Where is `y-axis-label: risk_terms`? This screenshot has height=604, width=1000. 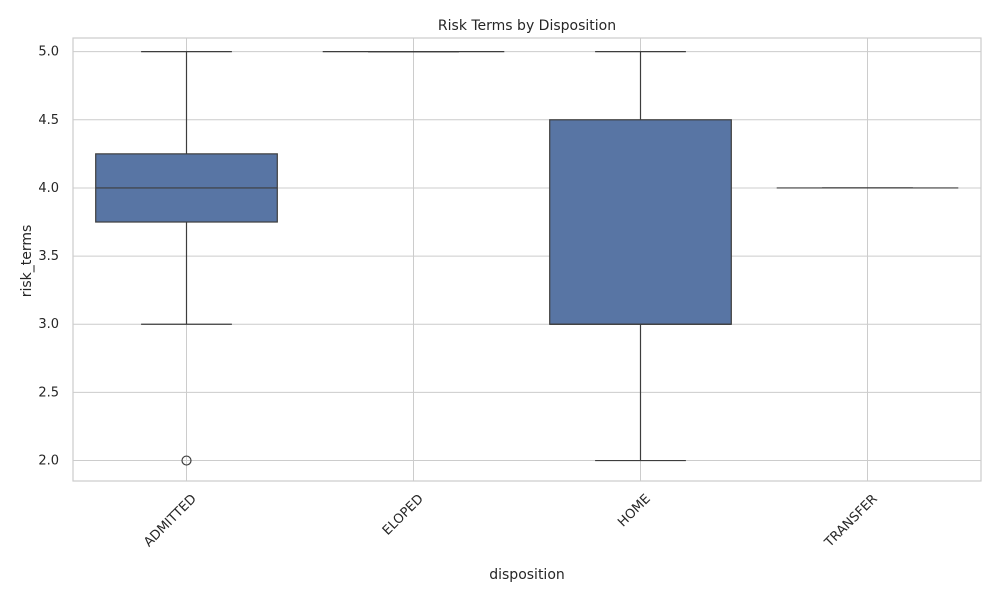 y-axis-label: risk_terms is located at coordinates (27, 261).